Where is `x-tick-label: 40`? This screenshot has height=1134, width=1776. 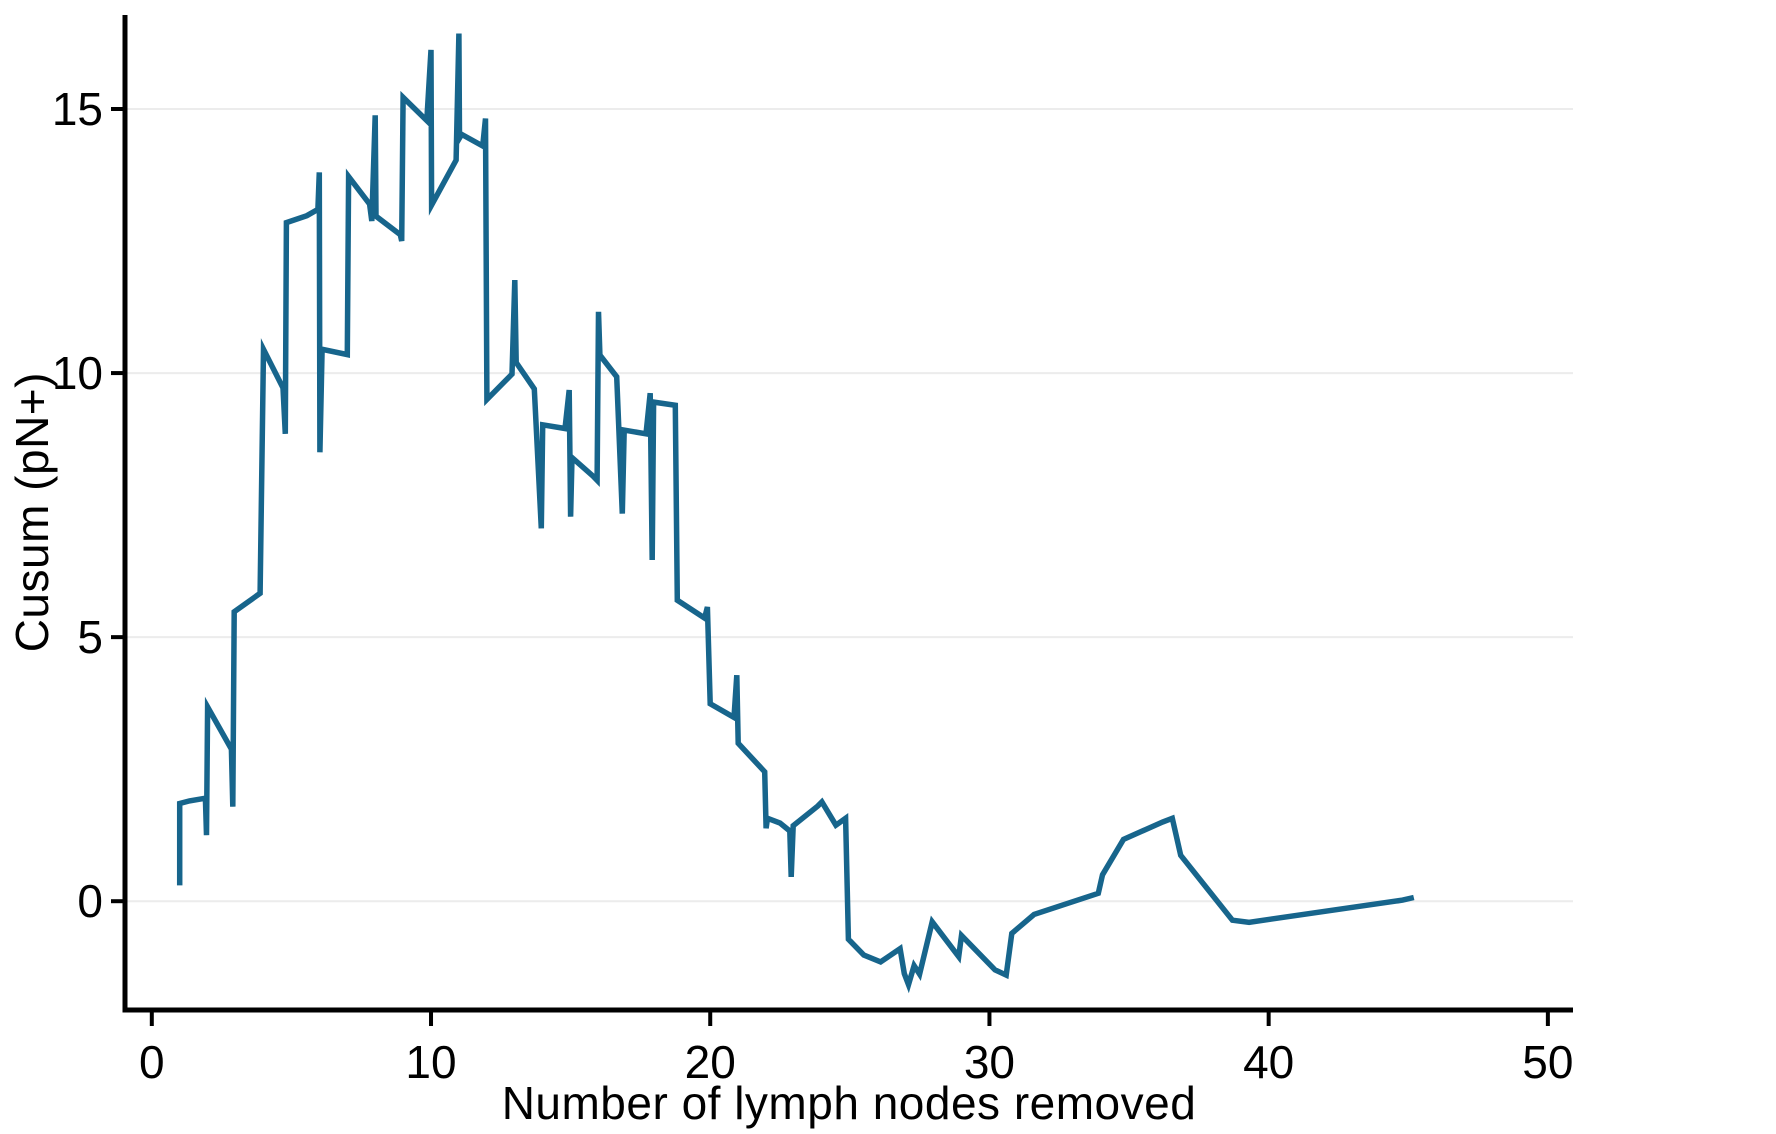 x-tick-label: 40 is located at coordinates (1268, 1062).